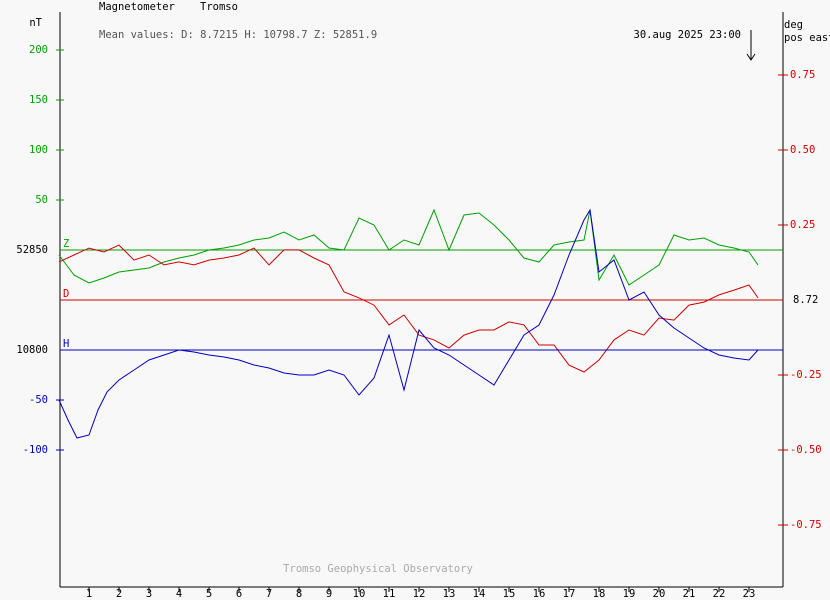 The image size is (830, 600). Describe the element at coordinates (629, 594) in the screenshot. I see `x-tick-label: 19` at that location.